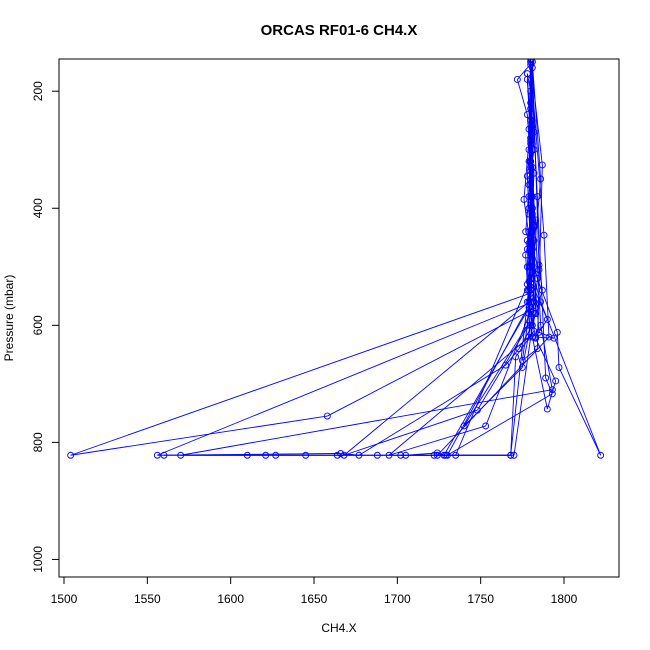  What do you see at coordinates (38, 442) in the screenshot?
I see `y-tick-label: 800` at bounding box center [38, 442].